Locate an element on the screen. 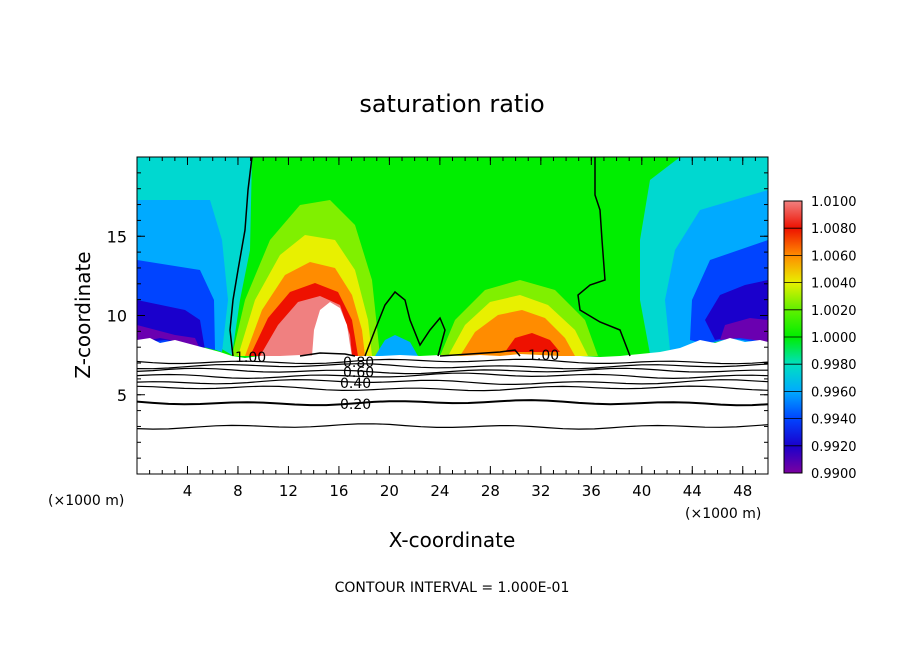 This screenshot has width=904, height=654. contour-labels: 1.00 1.00 0.80 0.60 0.40 0.20 is located at coordinates (397, 380).